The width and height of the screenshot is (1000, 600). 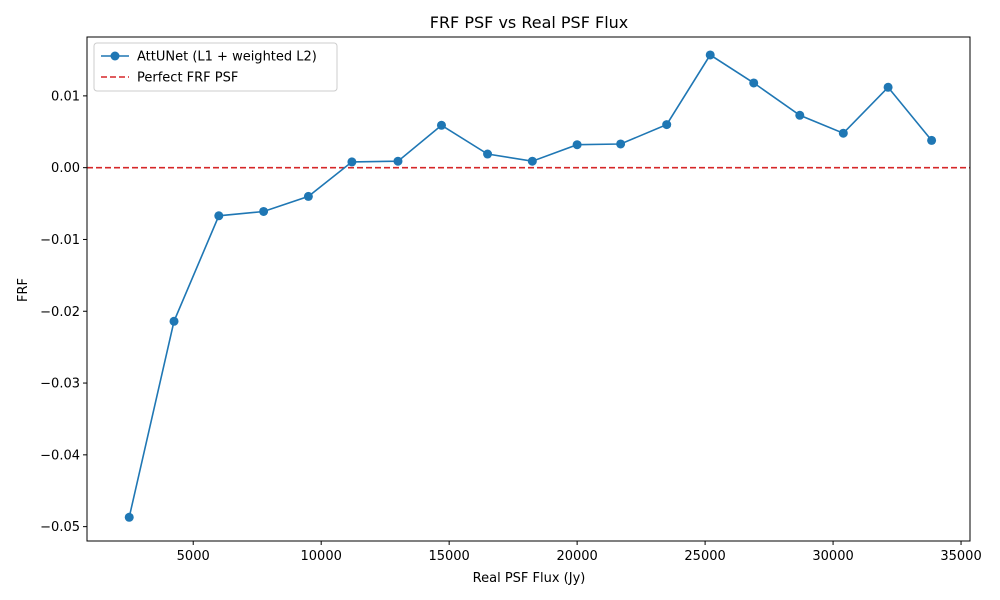 What do you see at coordinates (448, 556) in the screenshot?
I see `x-tick-label-2: 15000` at bounding box center [448, 556].